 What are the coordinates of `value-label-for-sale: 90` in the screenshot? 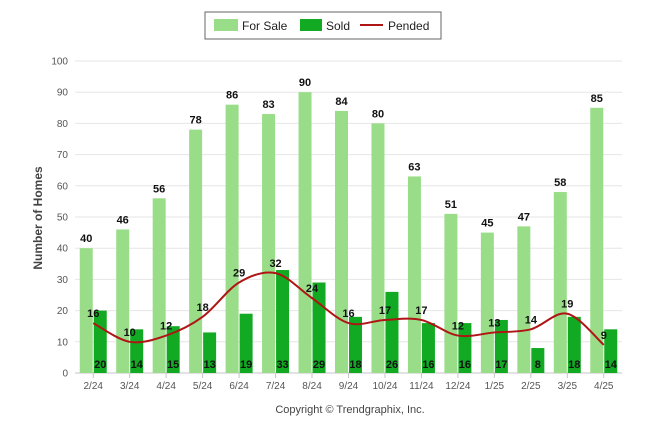 It's located at (305, 83).